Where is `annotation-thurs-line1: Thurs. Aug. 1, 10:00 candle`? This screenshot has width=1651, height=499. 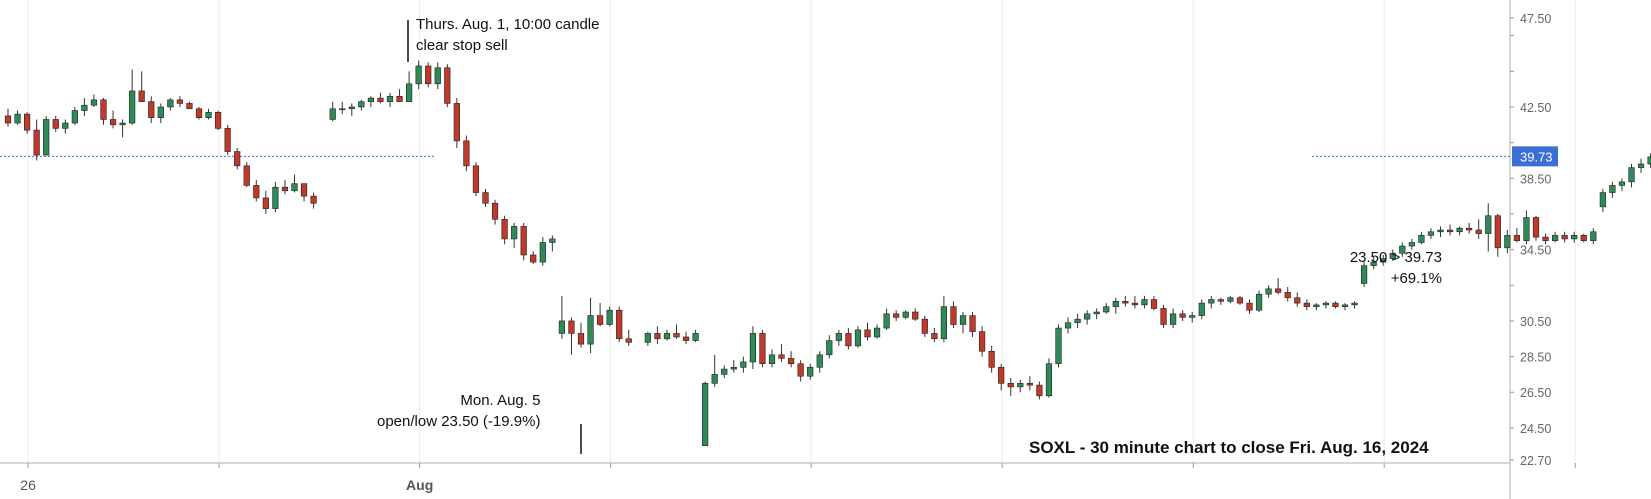
annotation-thurs-line1: Thurs. Aug. 1, 10:00 candle is located at coordinates (508, 24).